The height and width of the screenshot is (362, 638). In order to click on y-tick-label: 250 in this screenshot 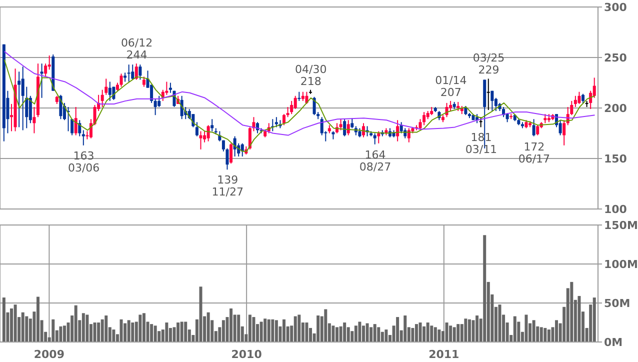, I will do `click(616, 57)`.